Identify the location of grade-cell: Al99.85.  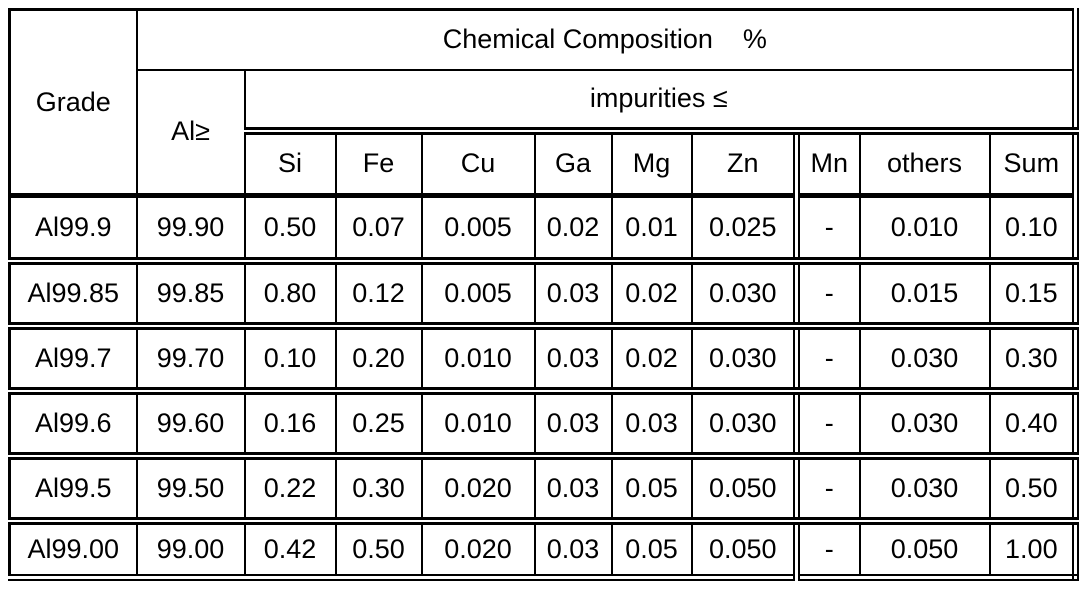
(73, 291).